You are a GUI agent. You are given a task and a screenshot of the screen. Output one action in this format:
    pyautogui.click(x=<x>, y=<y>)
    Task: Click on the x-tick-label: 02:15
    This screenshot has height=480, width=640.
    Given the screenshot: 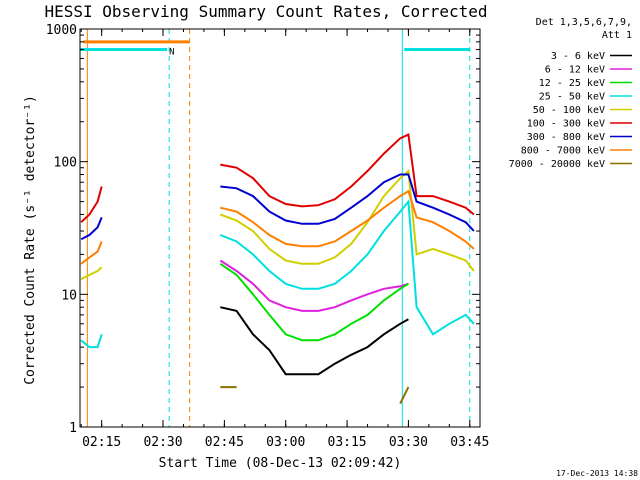 What is the action you would take?
    pyautogui.click(x=101, y=442)
    